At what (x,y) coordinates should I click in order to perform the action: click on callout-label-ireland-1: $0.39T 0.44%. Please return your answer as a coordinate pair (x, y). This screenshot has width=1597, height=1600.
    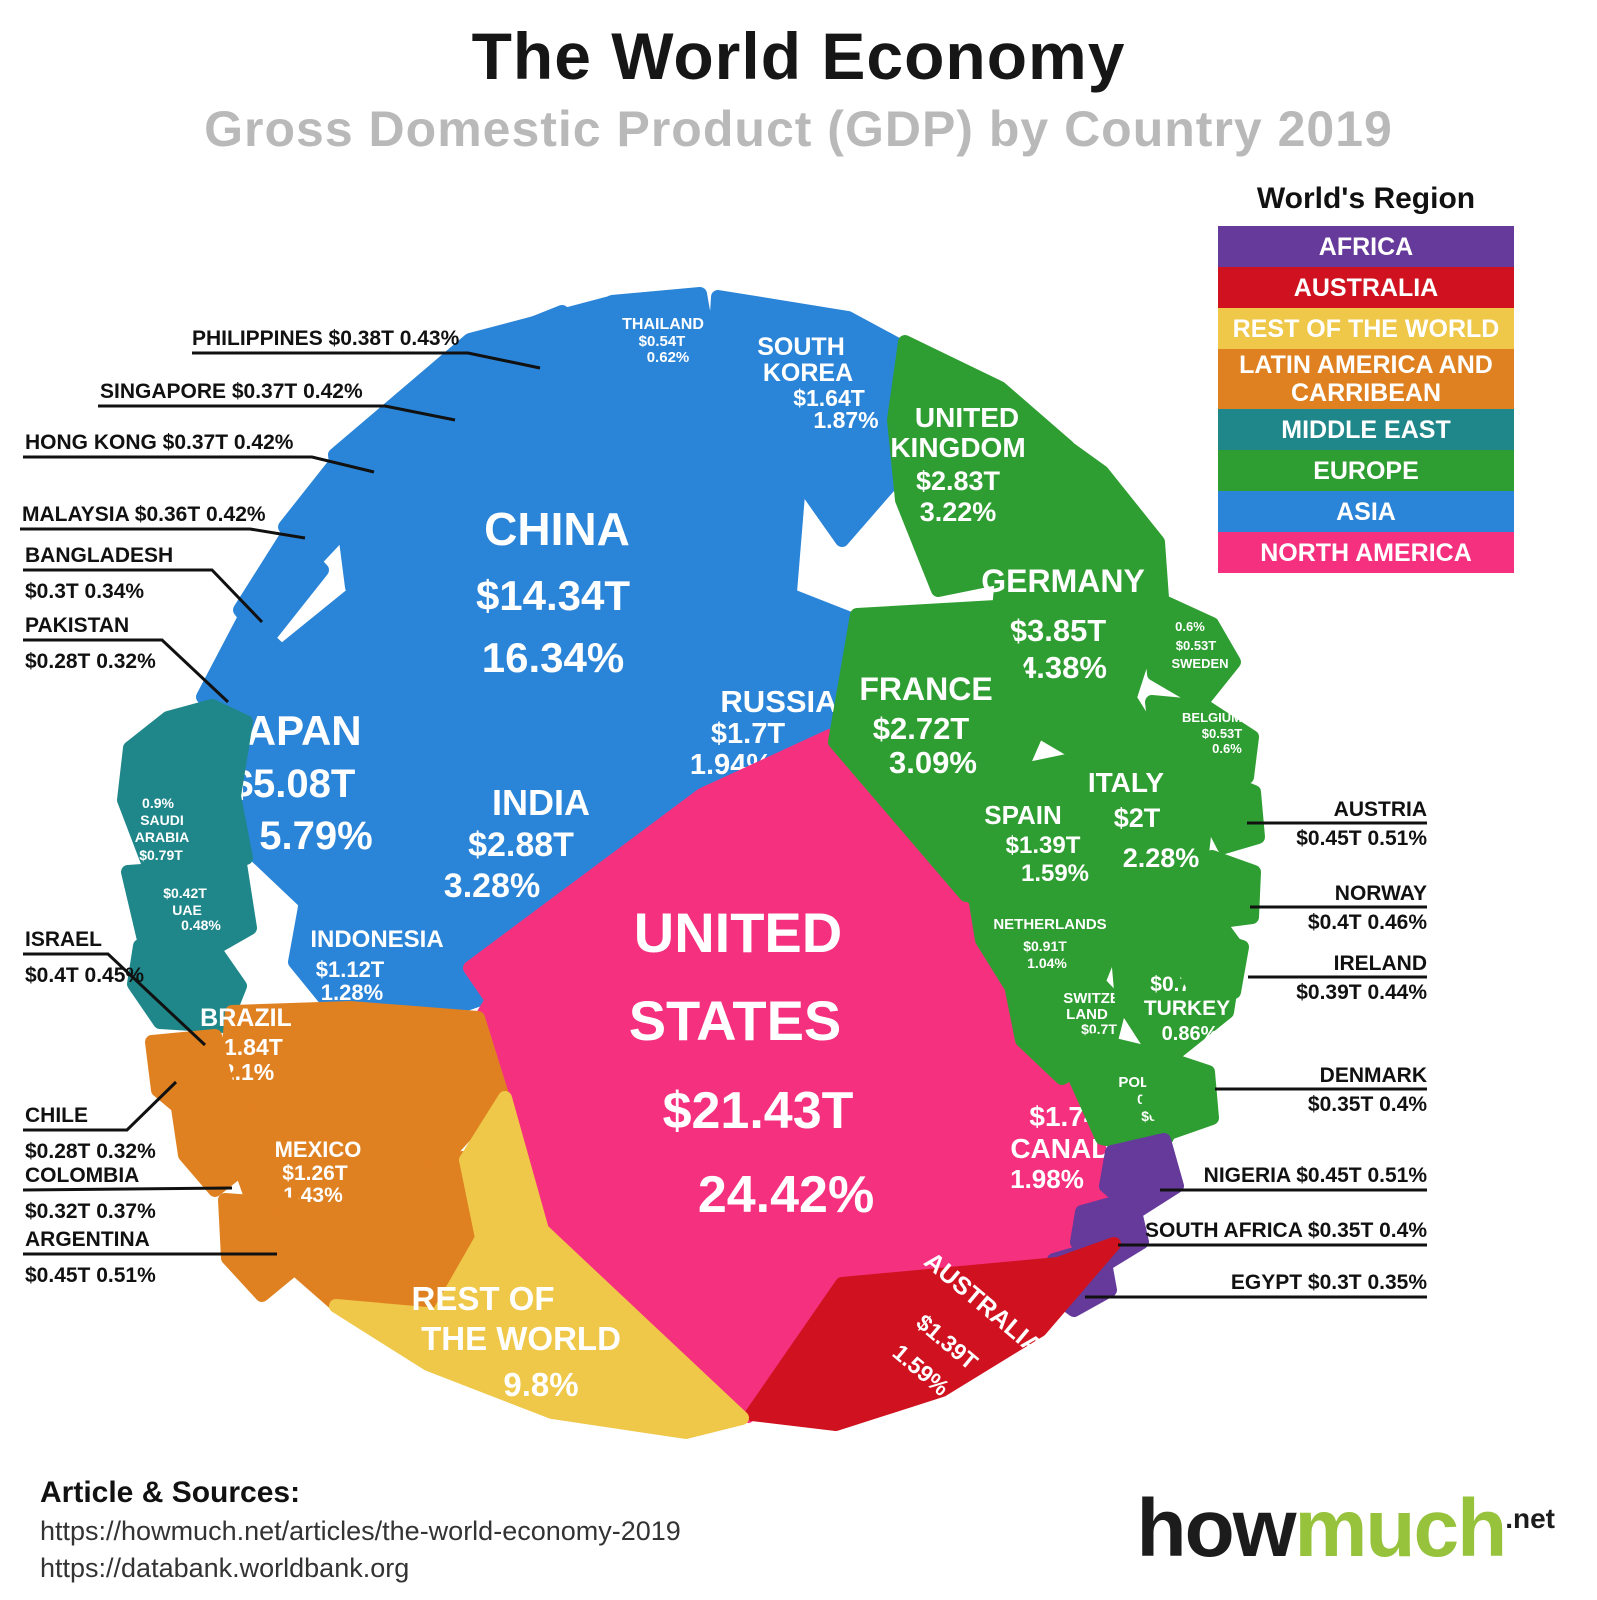
    Looking at the image, I should click on (1361, 992).